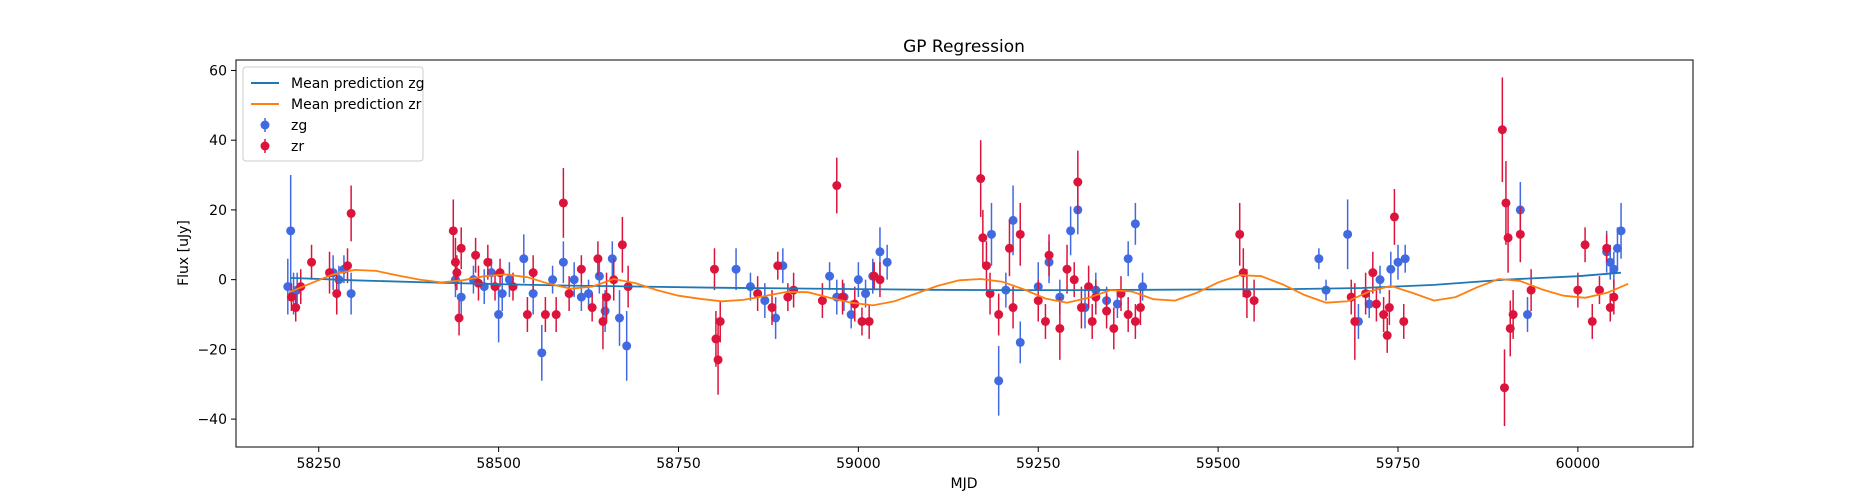  Describe the element at coordinates (318, 464) in the screenshot. I see `x-tick-label: 58250` at that location.